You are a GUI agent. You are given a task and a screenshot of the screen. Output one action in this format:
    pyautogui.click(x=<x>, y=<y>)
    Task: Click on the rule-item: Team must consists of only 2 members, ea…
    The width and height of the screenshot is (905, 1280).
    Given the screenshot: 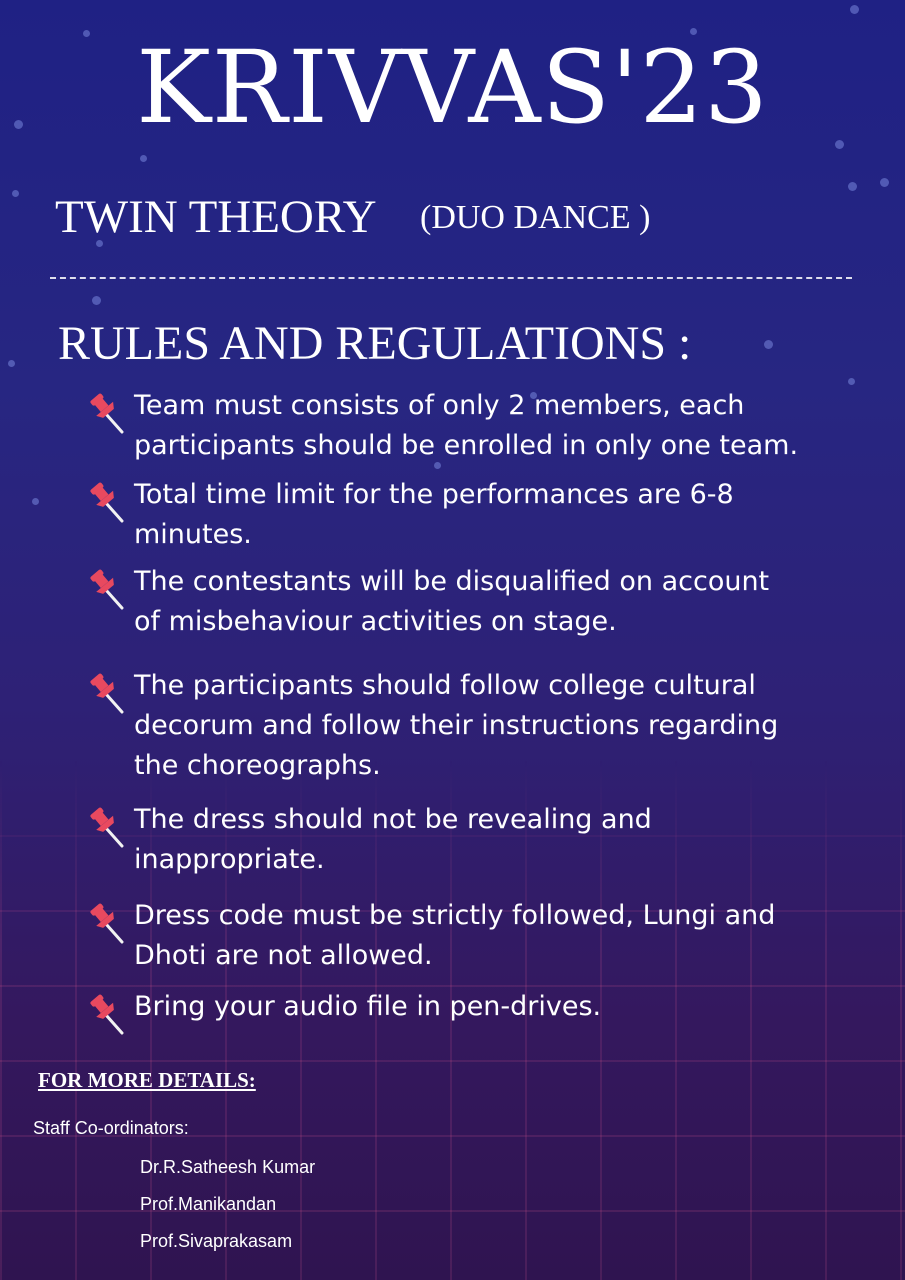 What is the action you would take?
    pyautogui.click(x=483, y=428)
    